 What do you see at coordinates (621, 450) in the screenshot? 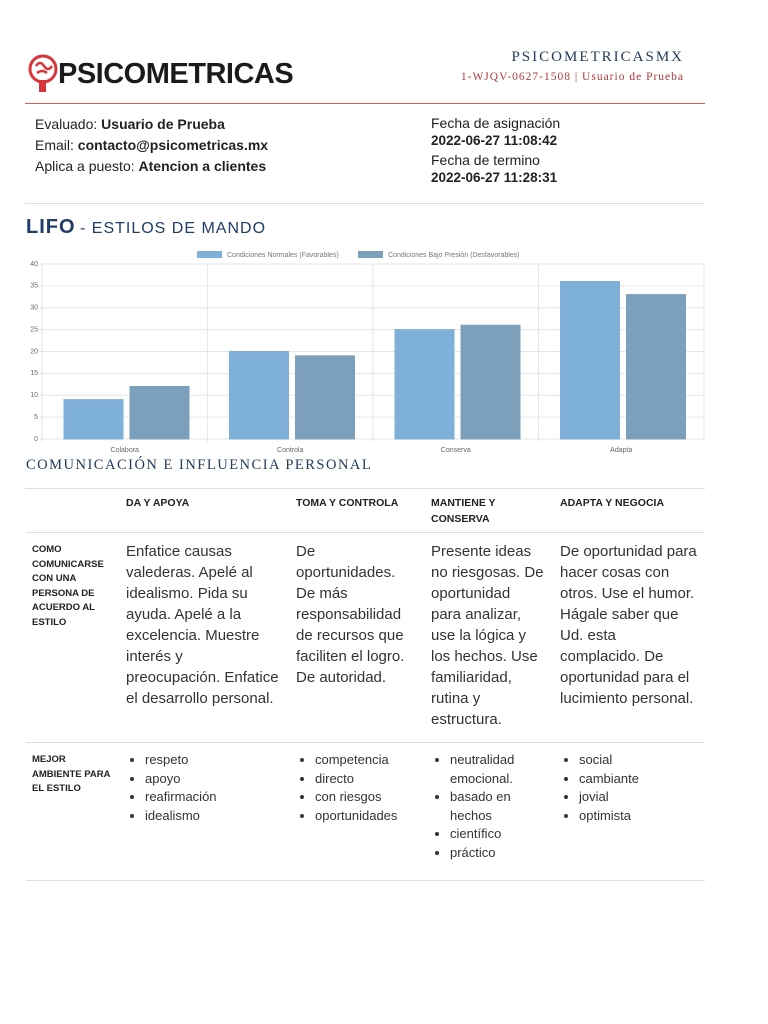
I see `x-tick-label: Adapta` at bounding box center [621, 450].